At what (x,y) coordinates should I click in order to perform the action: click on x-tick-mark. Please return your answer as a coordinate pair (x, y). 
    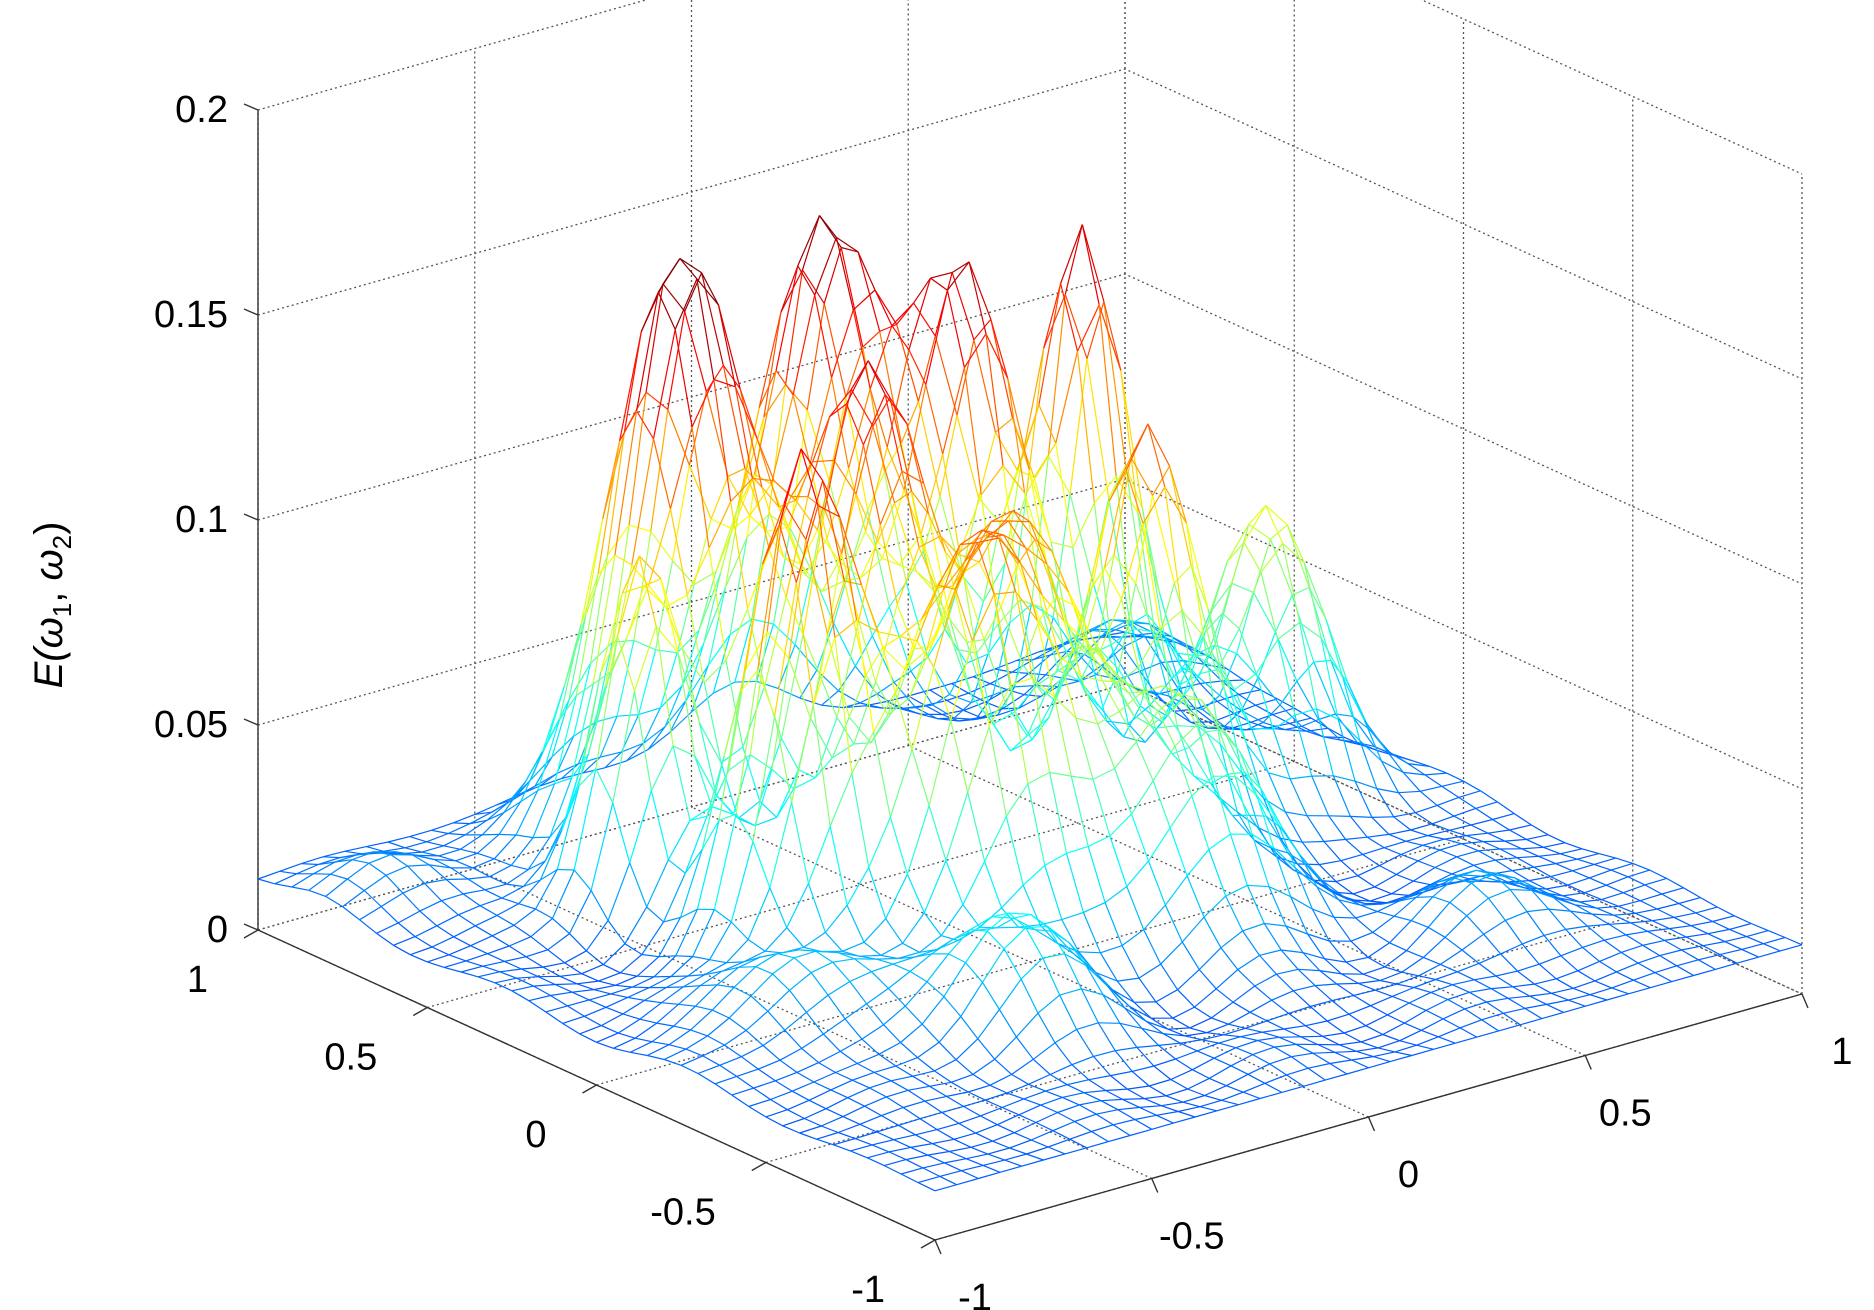
    Looking at the image, I should click on (1805, 1001).